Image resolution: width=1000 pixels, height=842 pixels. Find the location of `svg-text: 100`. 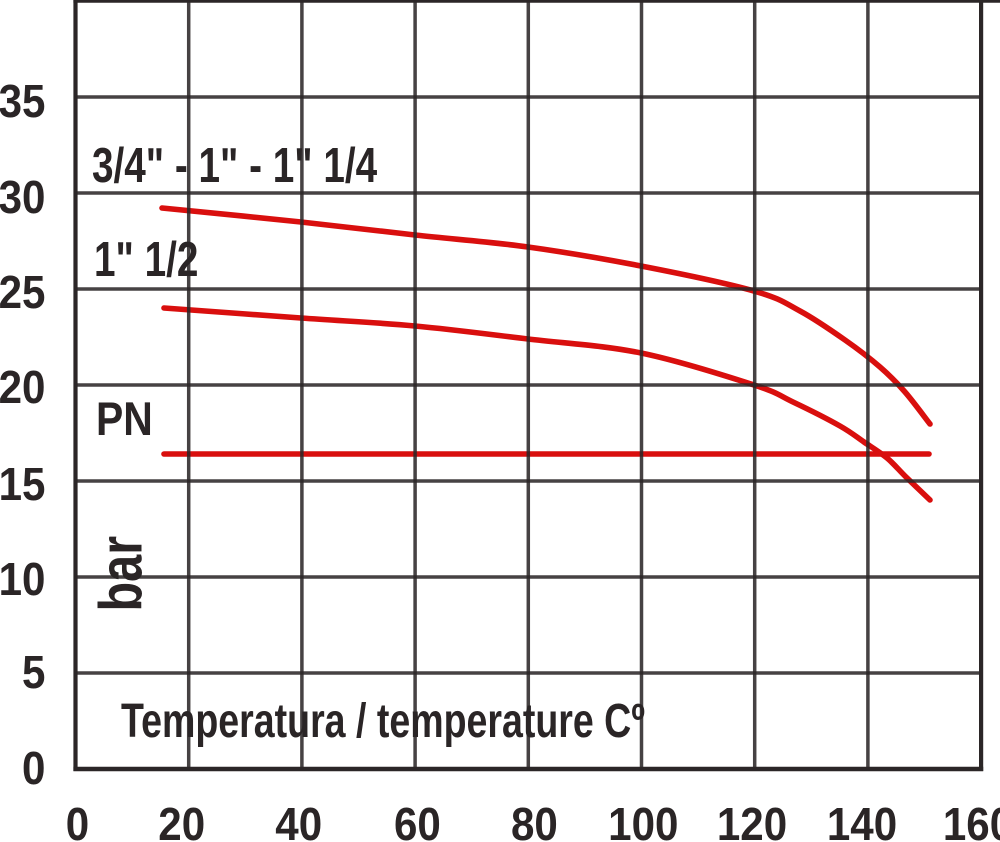

svg-text: 100 is located at coordinates (643, 820).